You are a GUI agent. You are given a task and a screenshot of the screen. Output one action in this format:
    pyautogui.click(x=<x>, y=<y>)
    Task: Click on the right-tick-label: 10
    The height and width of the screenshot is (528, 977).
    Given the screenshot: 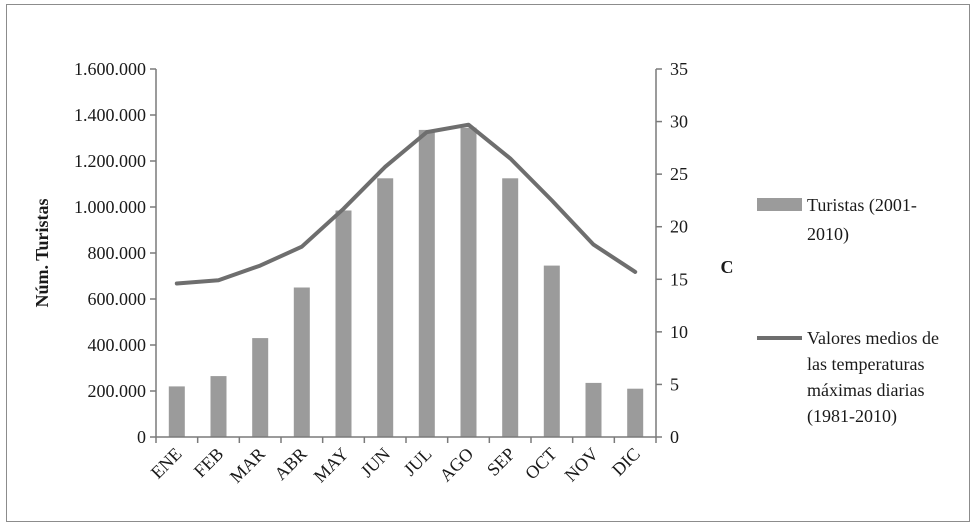 What is the action you would take?
    pyautogui.click(x=679, y=332)
    